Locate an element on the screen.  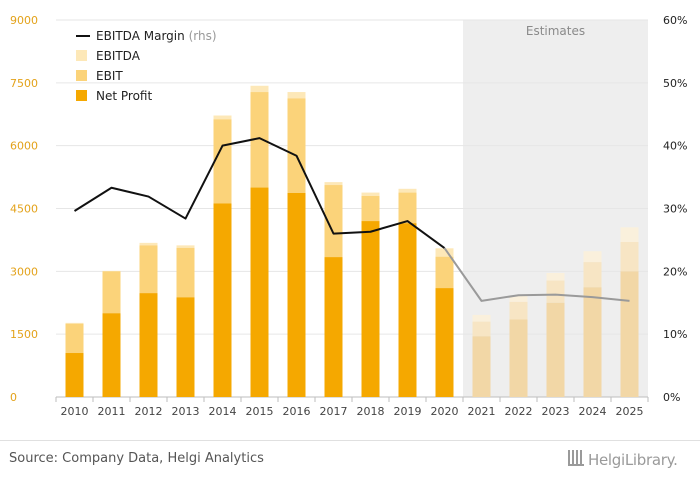
bar-ebitda-2025 is located at coordinates (629, 235).